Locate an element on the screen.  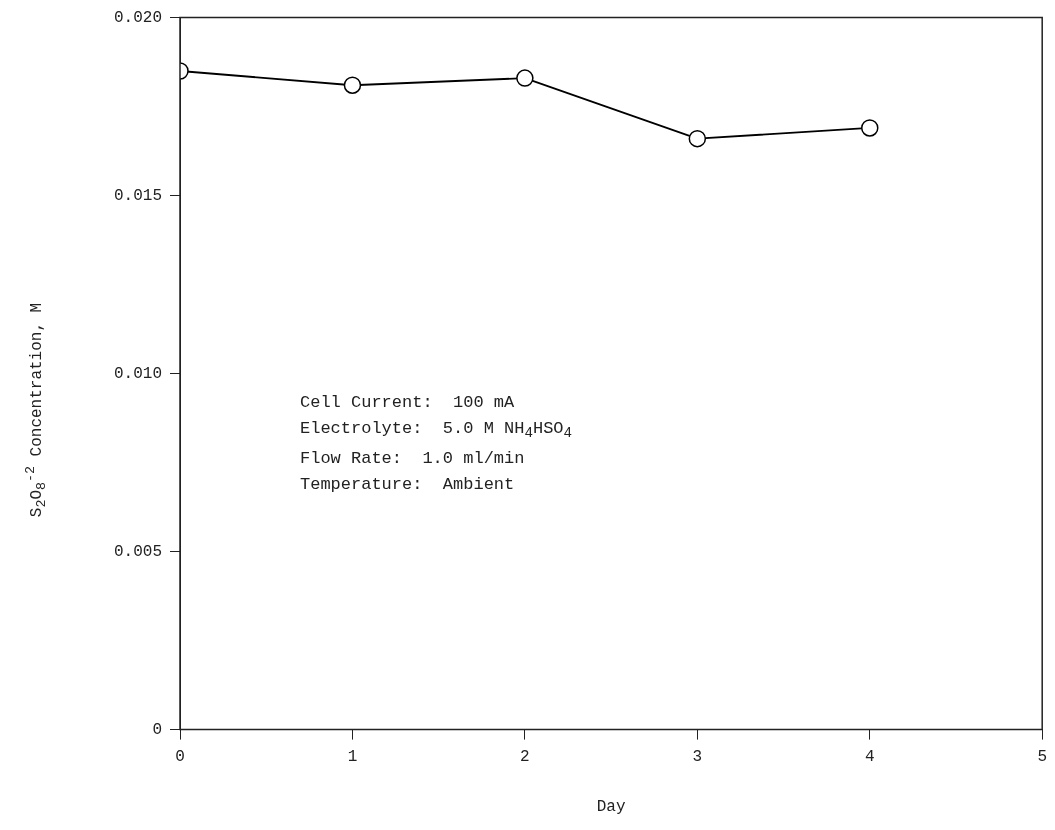
annotation: Temperature: Ambient is located at coordinates (408, 485).